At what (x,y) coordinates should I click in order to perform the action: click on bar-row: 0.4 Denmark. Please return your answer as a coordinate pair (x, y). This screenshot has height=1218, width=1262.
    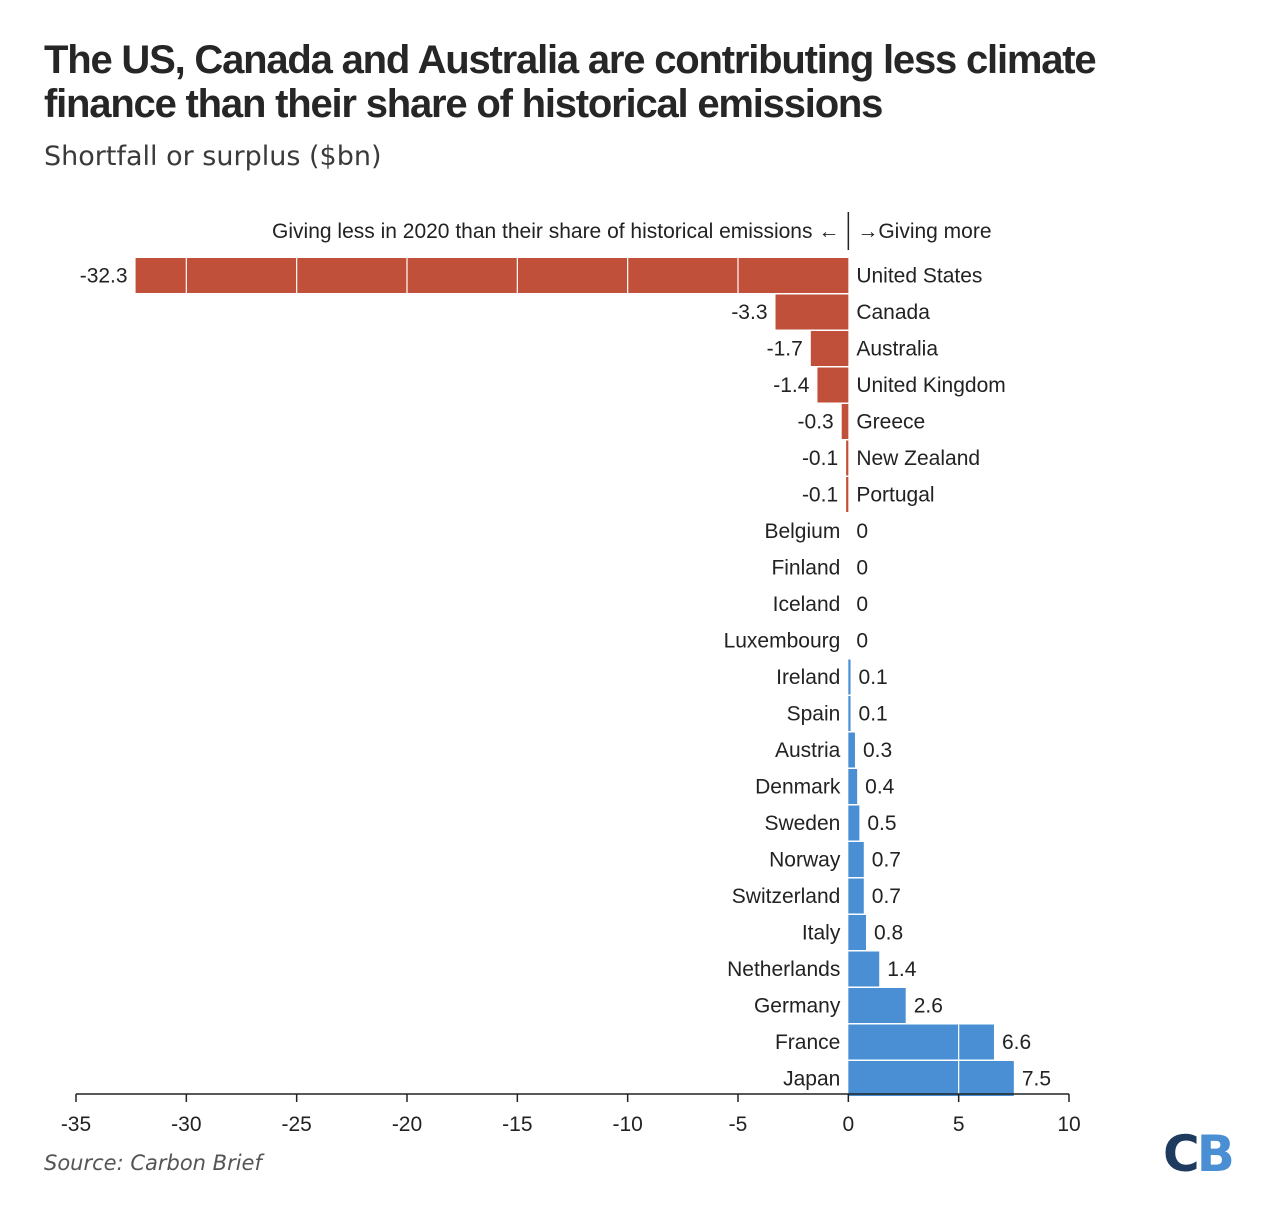
    Looking at the image, I should click on (825, 786).